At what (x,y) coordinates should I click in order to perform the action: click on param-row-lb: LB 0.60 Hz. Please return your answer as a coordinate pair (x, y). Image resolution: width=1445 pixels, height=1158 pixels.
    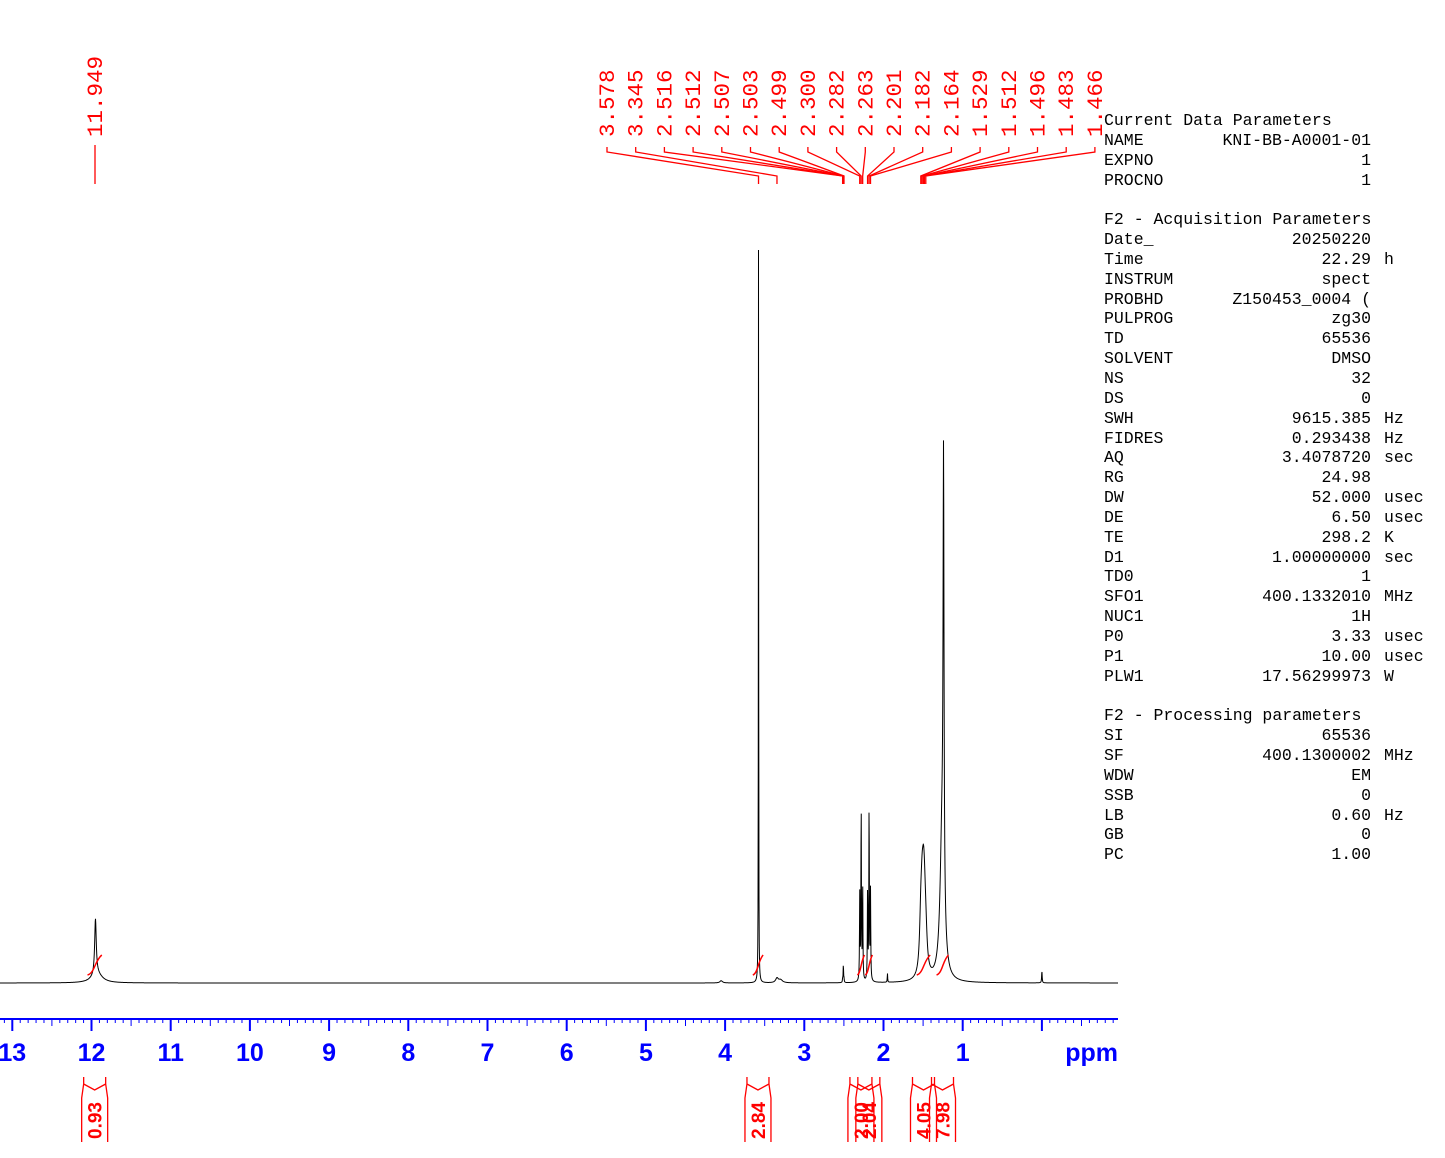
    Looking at the image, I should click on (1271, 816).